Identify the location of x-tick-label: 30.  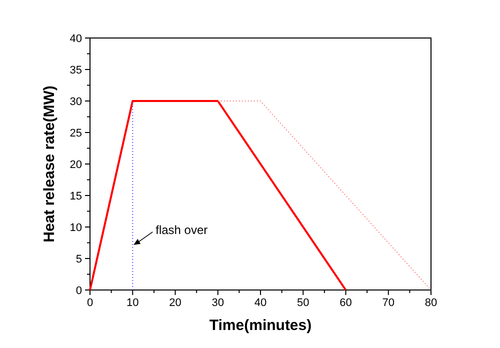
(218, 303).